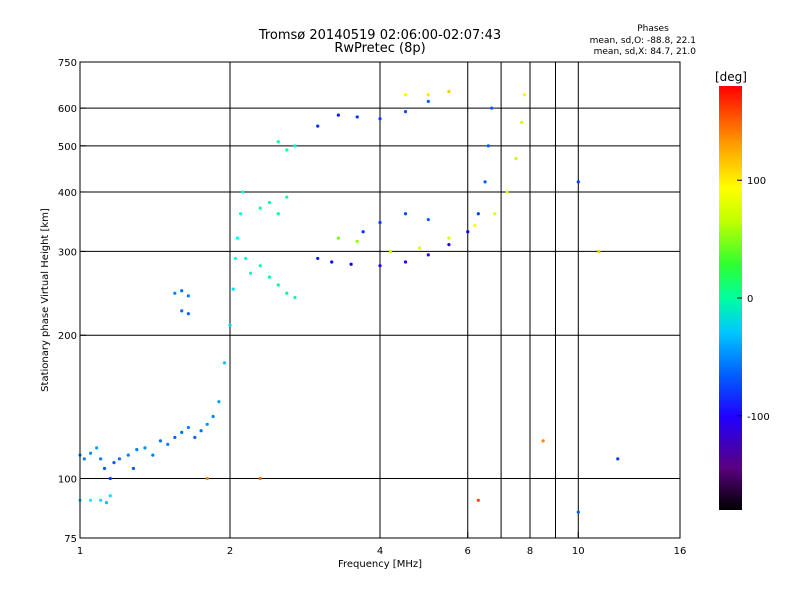 This screenshot has height=600, width=800. I want to click on phase-colorbar, so click(730, 298).